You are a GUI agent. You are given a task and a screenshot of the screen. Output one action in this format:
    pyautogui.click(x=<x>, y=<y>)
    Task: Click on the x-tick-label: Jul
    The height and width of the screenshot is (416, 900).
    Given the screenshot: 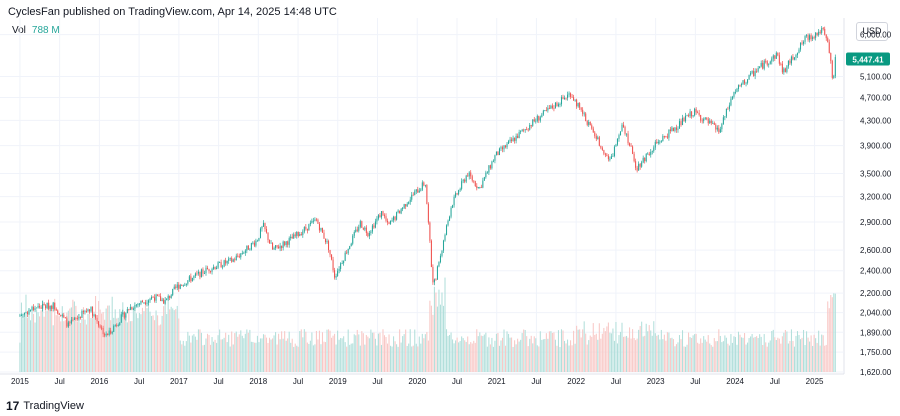 What is the action you would take?
    pyautogui.click(x=536, y=381)
    